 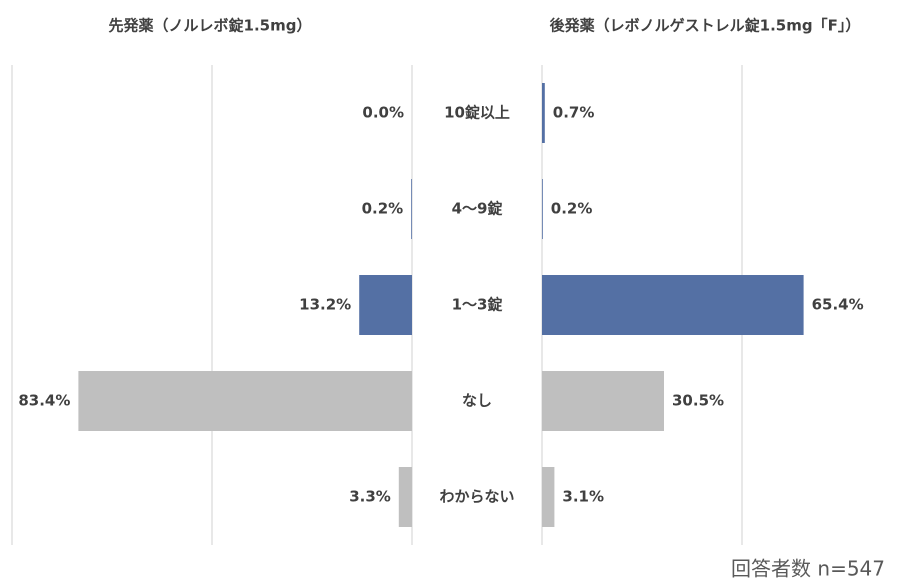 I want to click on category-label: 10錠以上, so click(x=477, y=113).